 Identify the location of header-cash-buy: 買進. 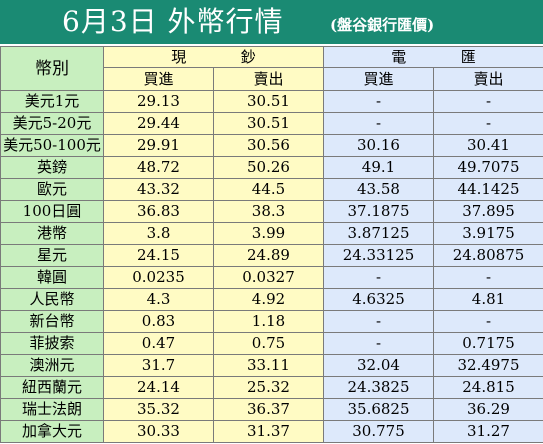
(158, 79).